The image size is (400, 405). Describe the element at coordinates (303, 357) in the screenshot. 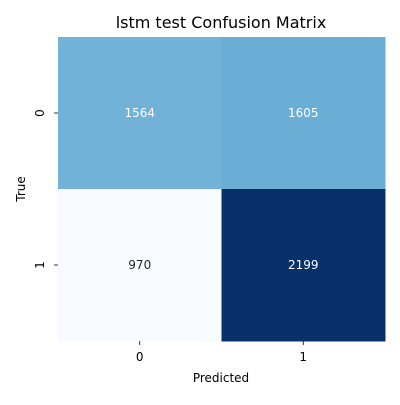

I see `x-tick-label-1: 1` at that location.